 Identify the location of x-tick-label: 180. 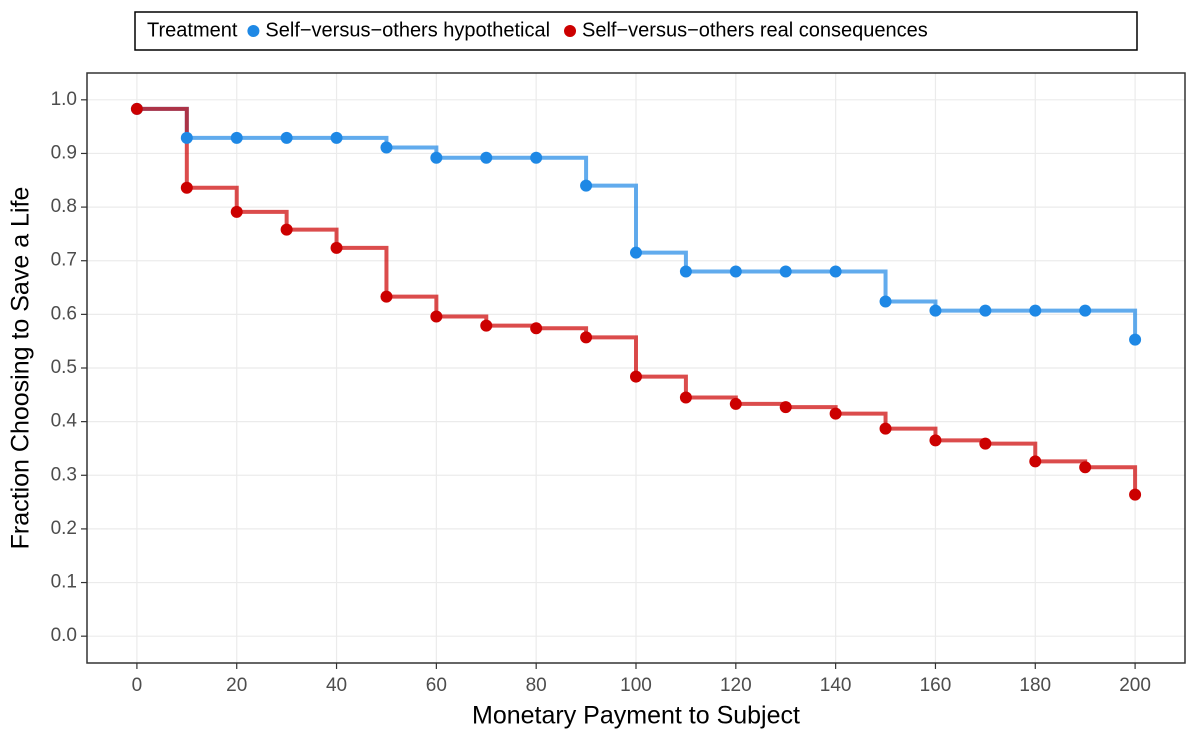
(1035, 685).